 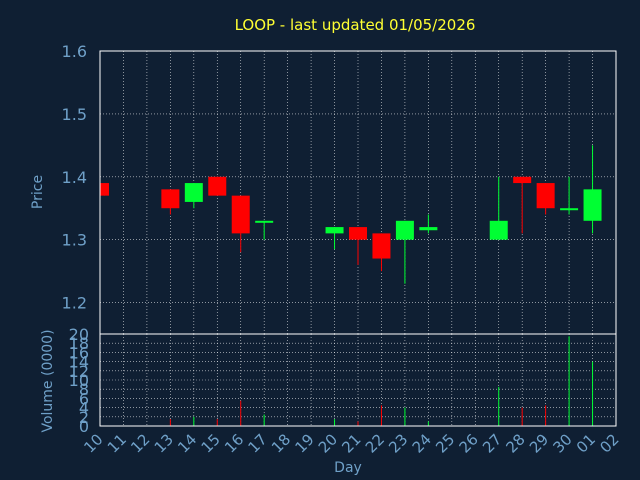 I want to click on volume-y-tick-label: 0, so click(x=84, y=426).